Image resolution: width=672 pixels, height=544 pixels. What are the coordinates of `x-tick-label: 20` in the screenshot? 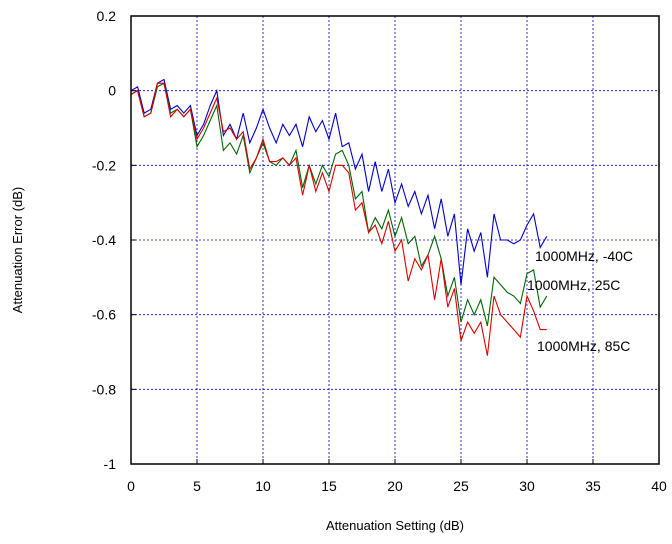 It's located at (395, 486).